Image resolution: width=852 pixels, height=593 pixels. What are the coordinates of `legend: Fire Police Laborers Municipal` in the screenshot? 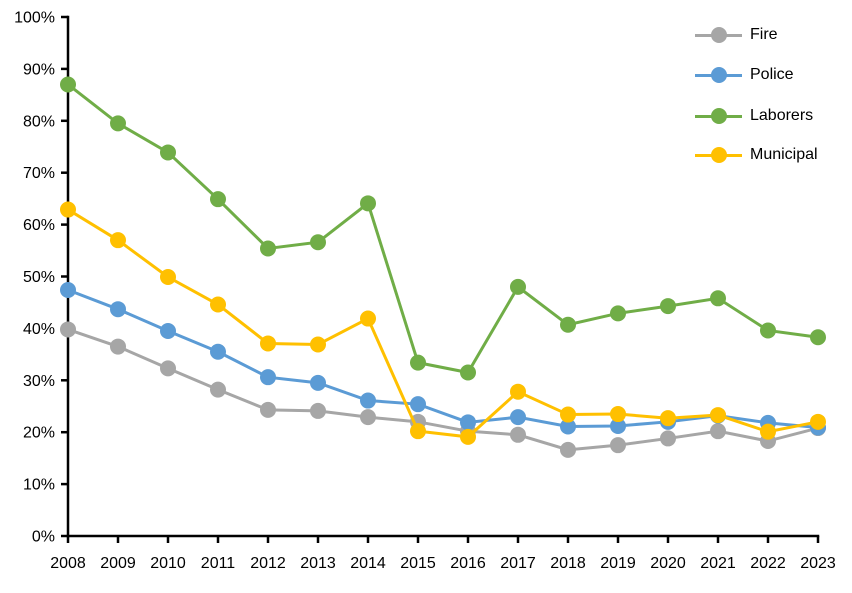 It's located at (773, 90).